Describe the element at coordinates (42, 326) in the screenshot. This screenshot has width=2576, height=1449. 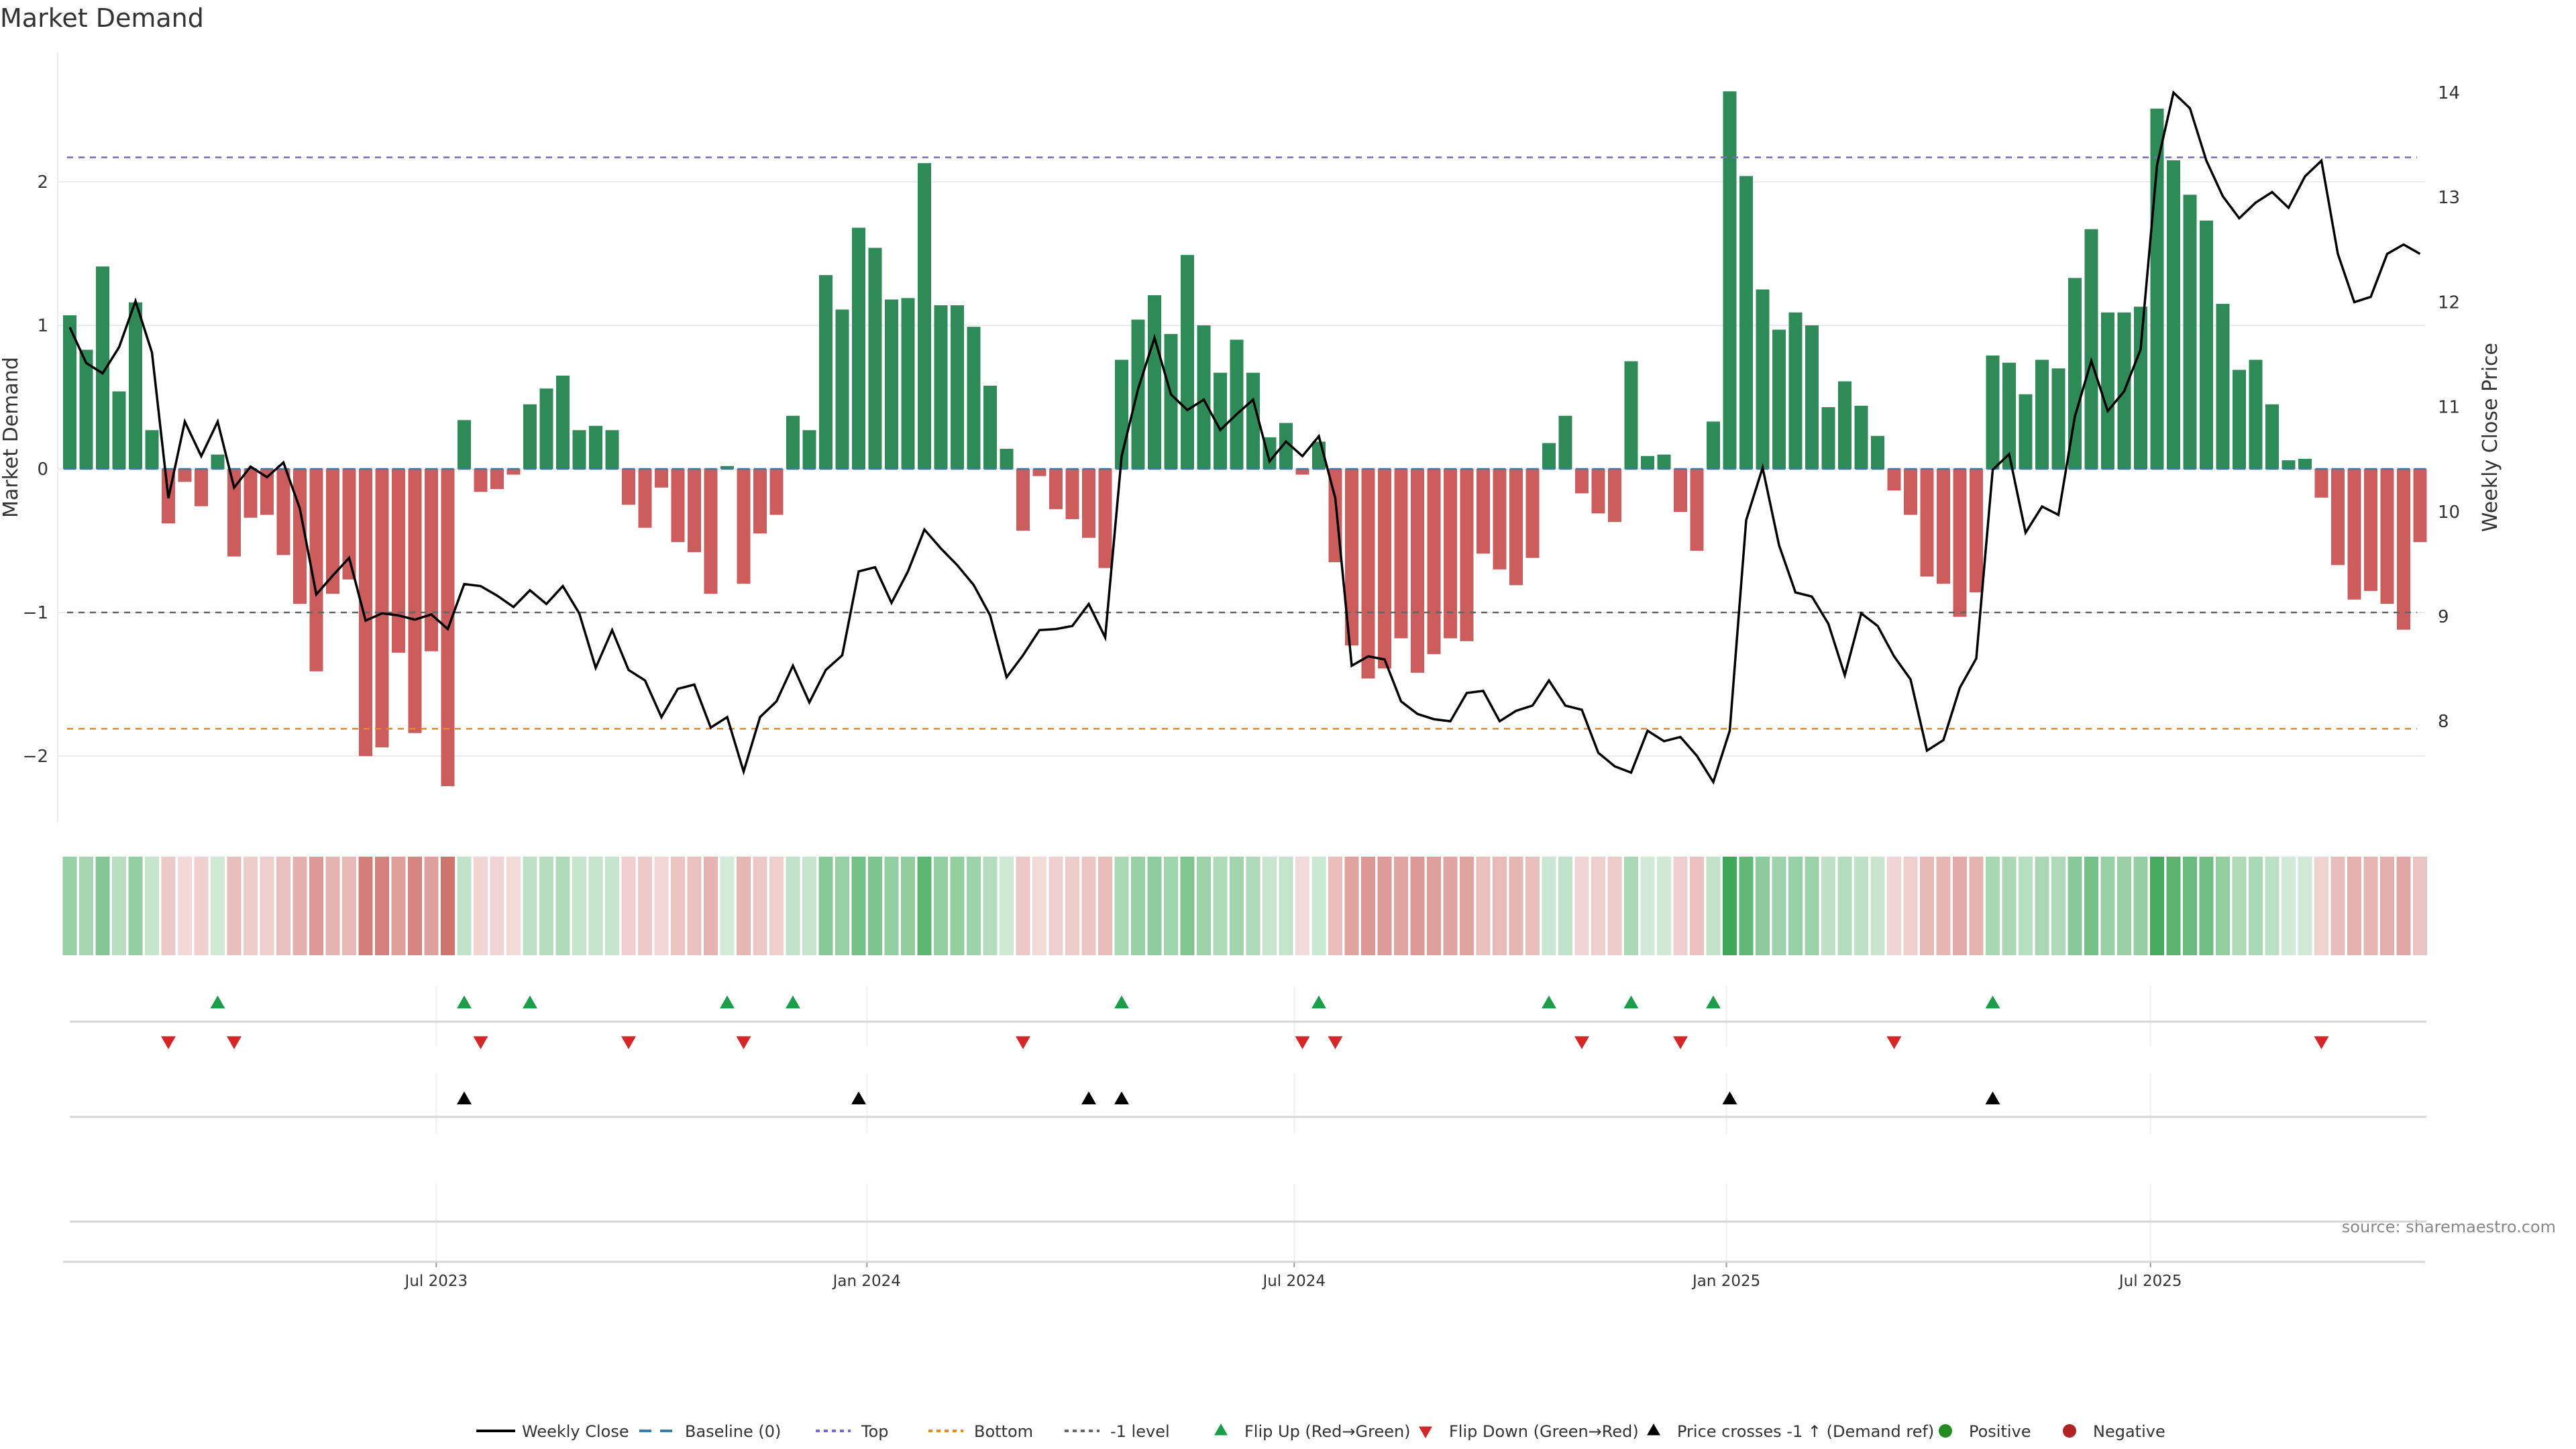
I see `left-tick-label: 1` at that location.